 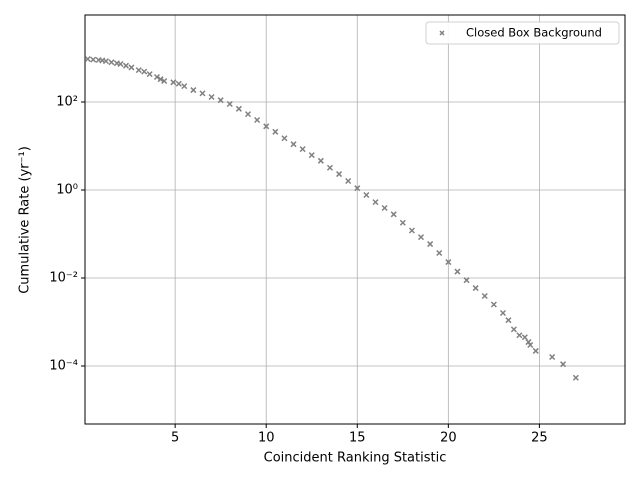 What do you see at coordinates (534, 33) in the screenshot?
I see `legend-label: Closed Box Background` at bounding box center [534, 33].